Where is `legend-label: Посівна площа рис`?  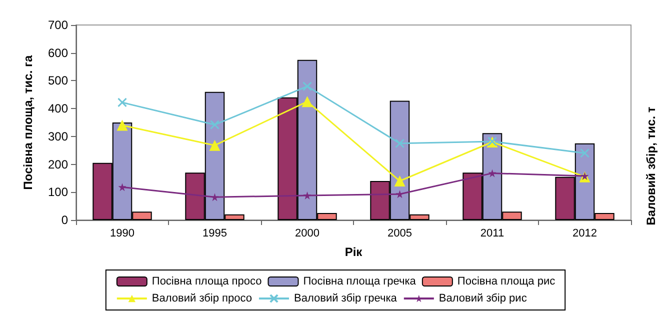 legend-label: Посівна площа рис is located at coordinates (506, 282).